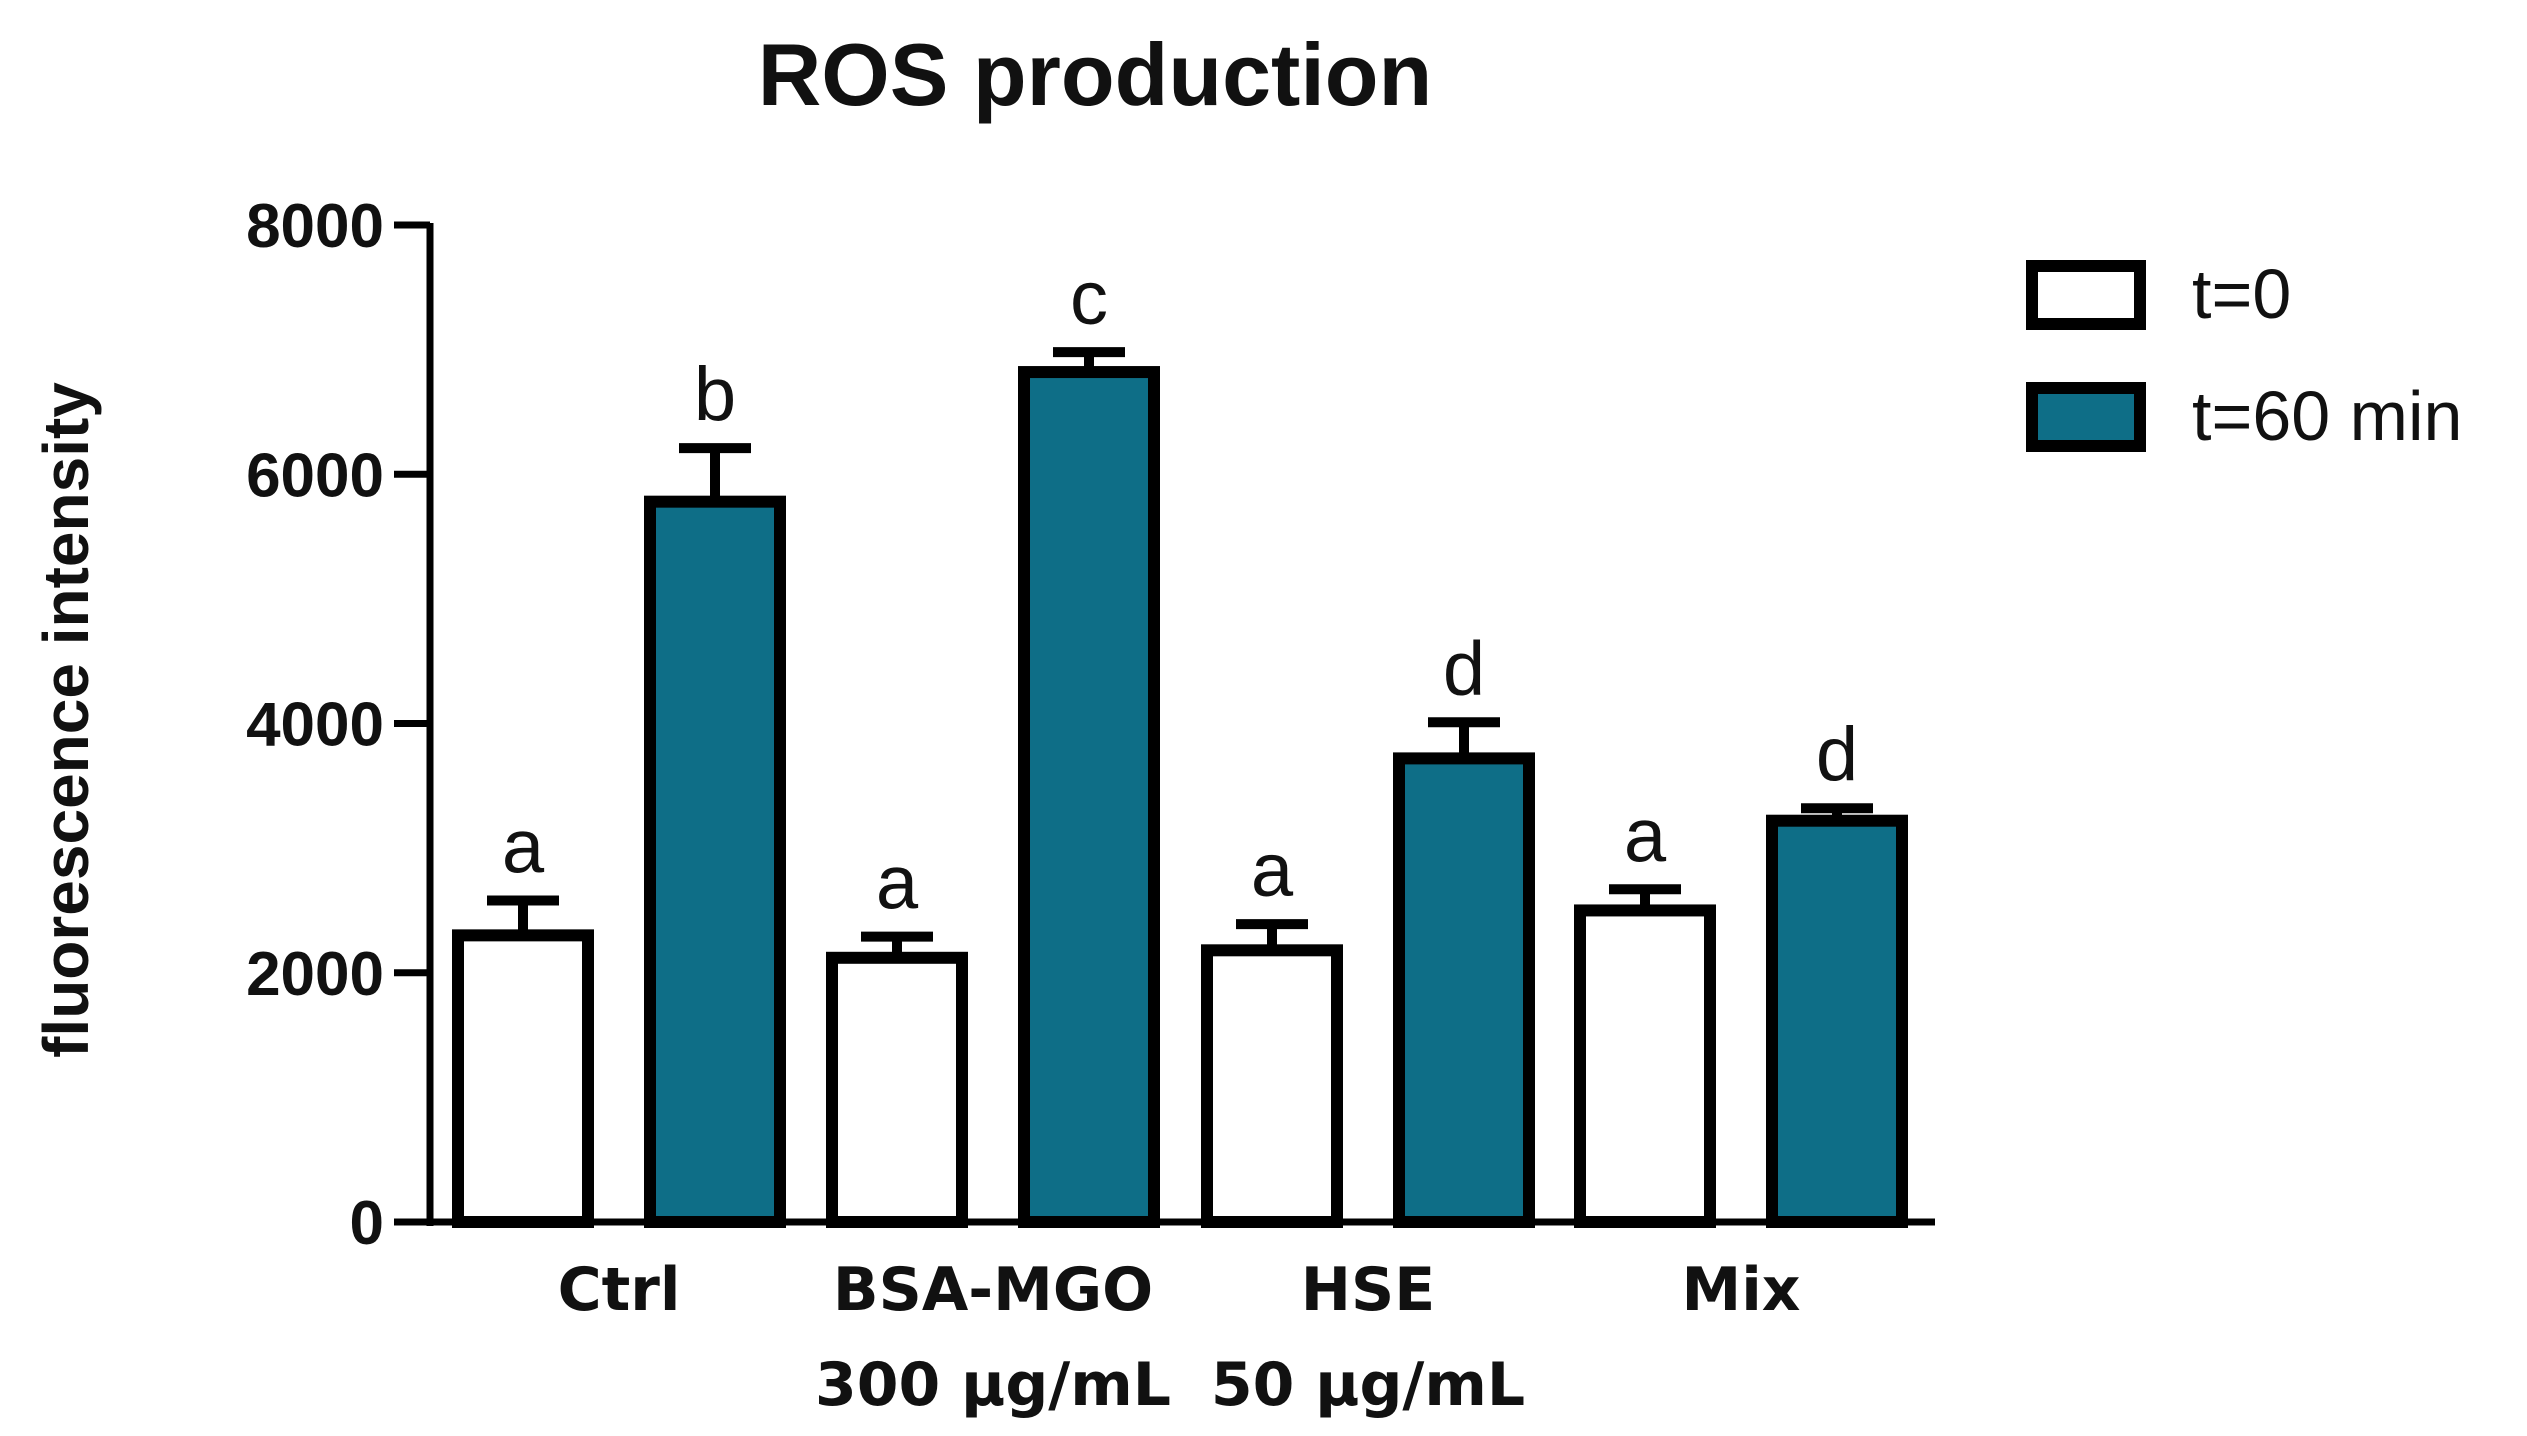 This screenshot has width=2527, height=1436. I want to click on x-category-label: Mix, so click(1741, 1290).